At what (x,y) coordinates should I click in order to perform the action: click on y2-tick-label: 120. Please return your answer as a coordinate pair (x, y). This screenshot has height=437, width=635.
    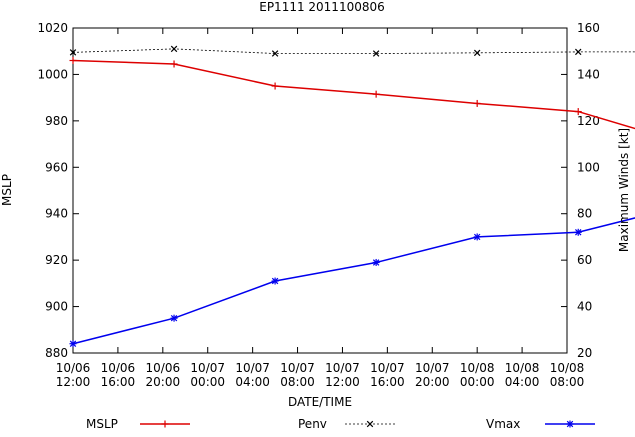
    Looking at the image, I should click on (588, 121).